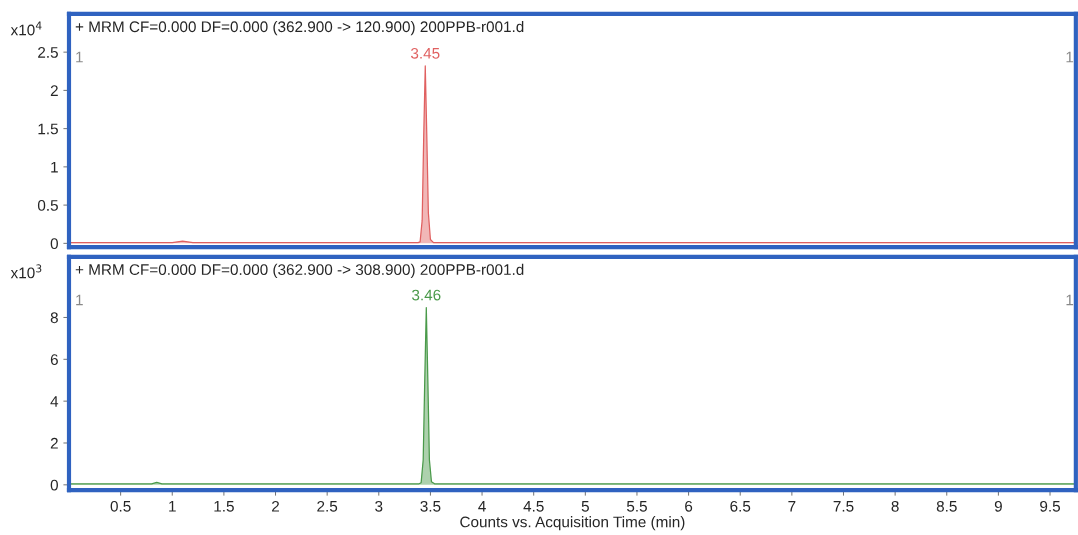 This screenshot has height=535, width=1078. What do you see at coordinates (172, 506) in the screenshot?
I see `x-tick-label: 1` at bounding box center [172, 506].